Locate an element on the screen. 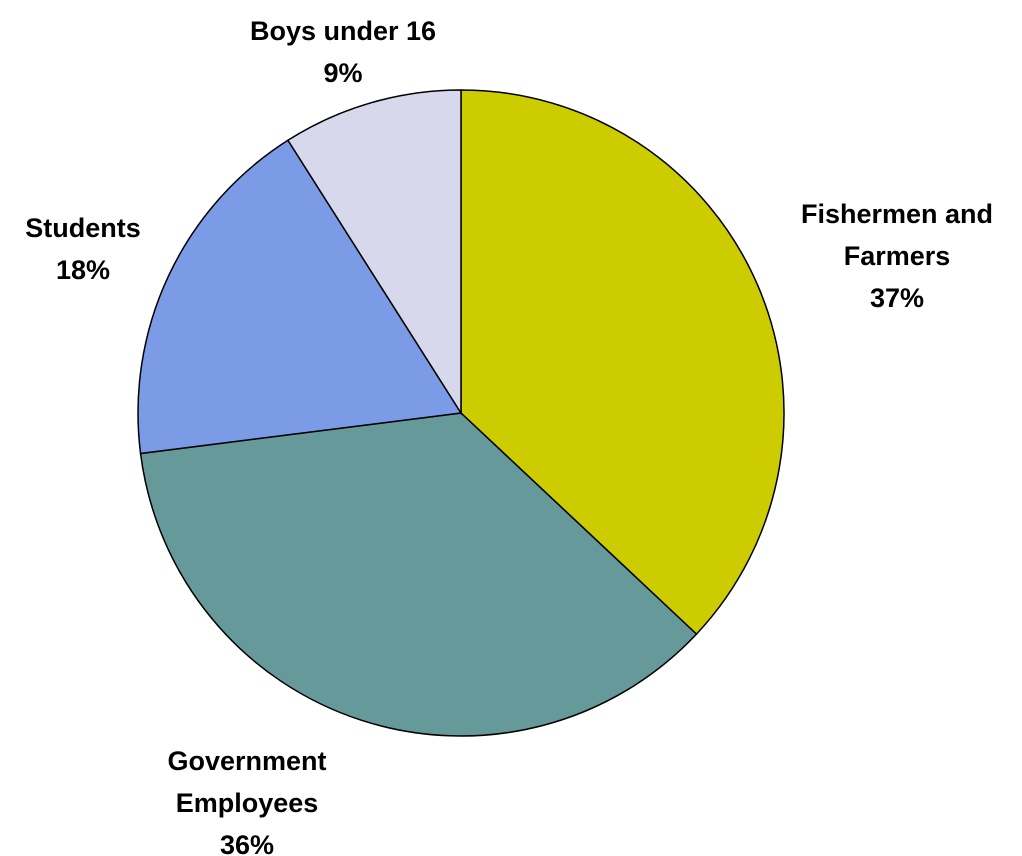 The width and height of the screenshot is (1022, 856). slice-category-label: Students is located at coordinates (83, 228).